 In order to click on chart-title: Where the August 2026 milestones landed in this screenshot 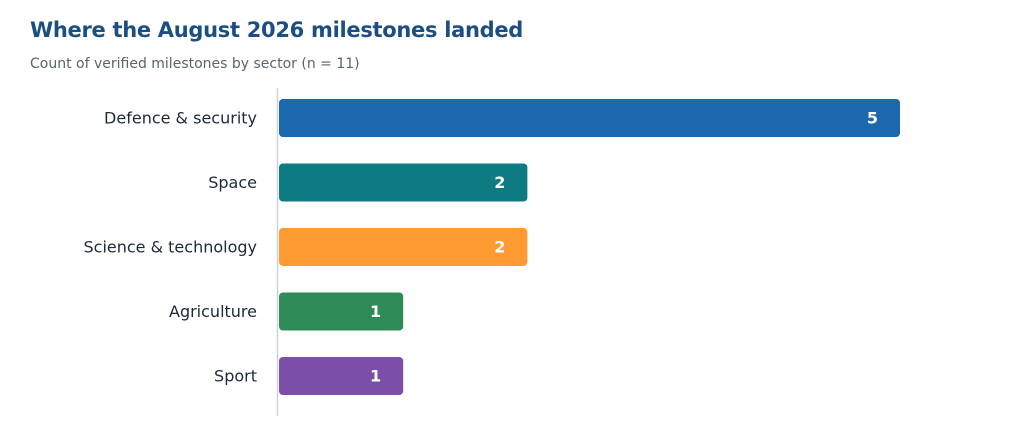, I will do `click(277, 30)`.